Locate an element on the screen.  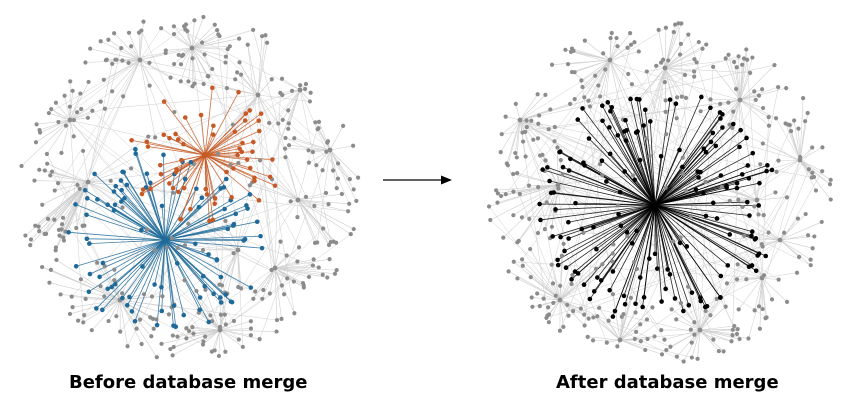
hub-cluster is located at coordinates (165, 238).